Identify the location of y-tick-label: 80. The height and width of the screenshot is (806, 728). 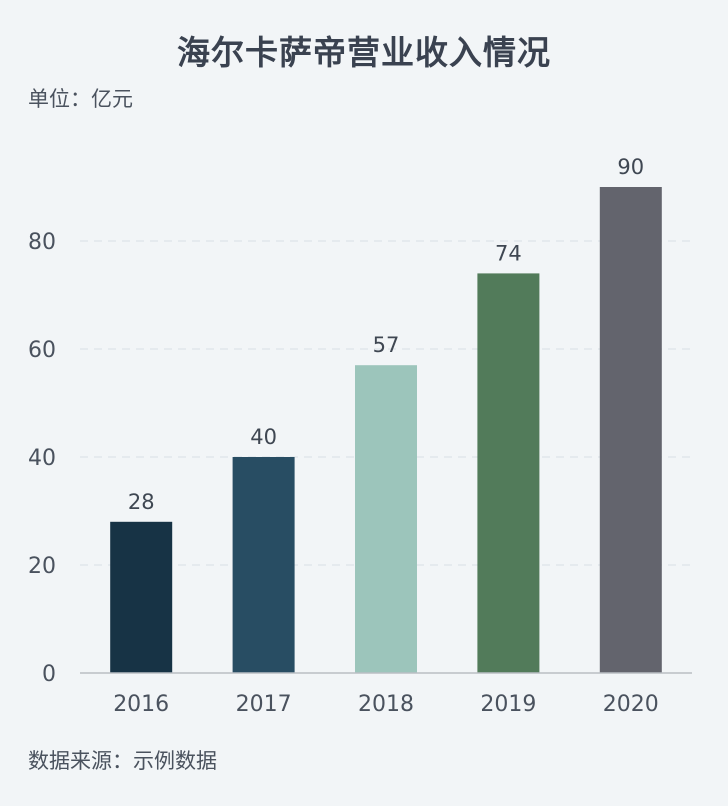
(42, 242).